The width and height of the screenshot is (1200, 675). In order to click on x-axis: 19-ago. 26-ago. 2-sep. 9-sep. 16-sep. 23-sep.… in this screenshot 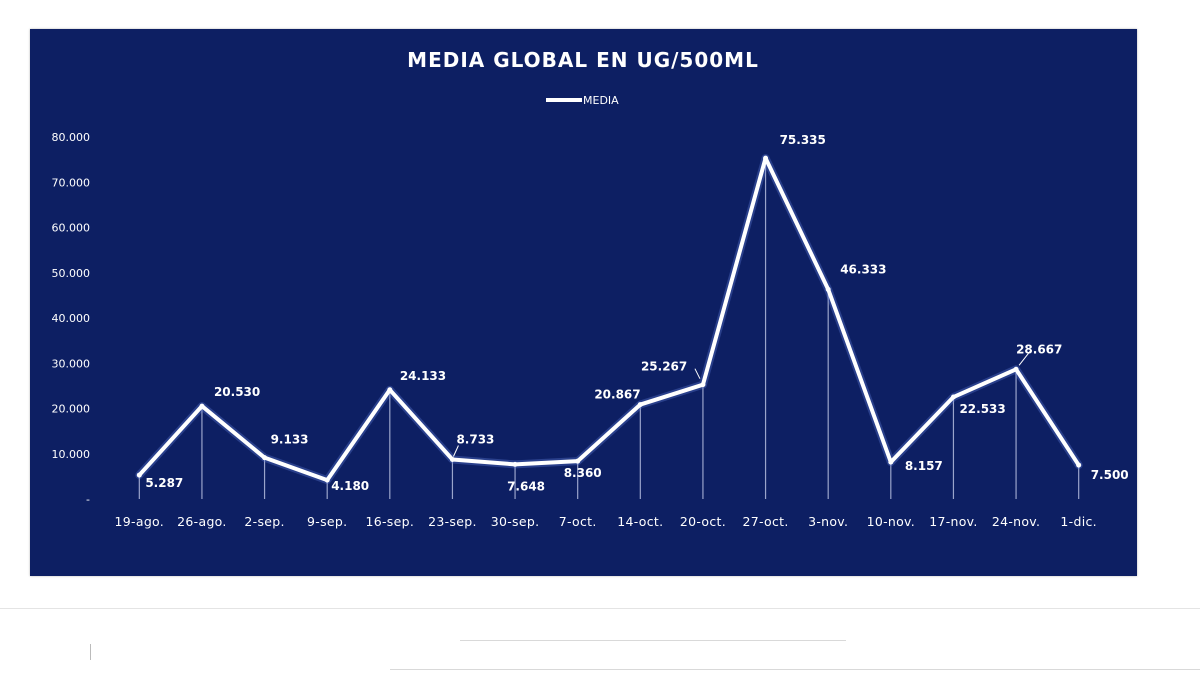, I will do `click(606, 521)`.